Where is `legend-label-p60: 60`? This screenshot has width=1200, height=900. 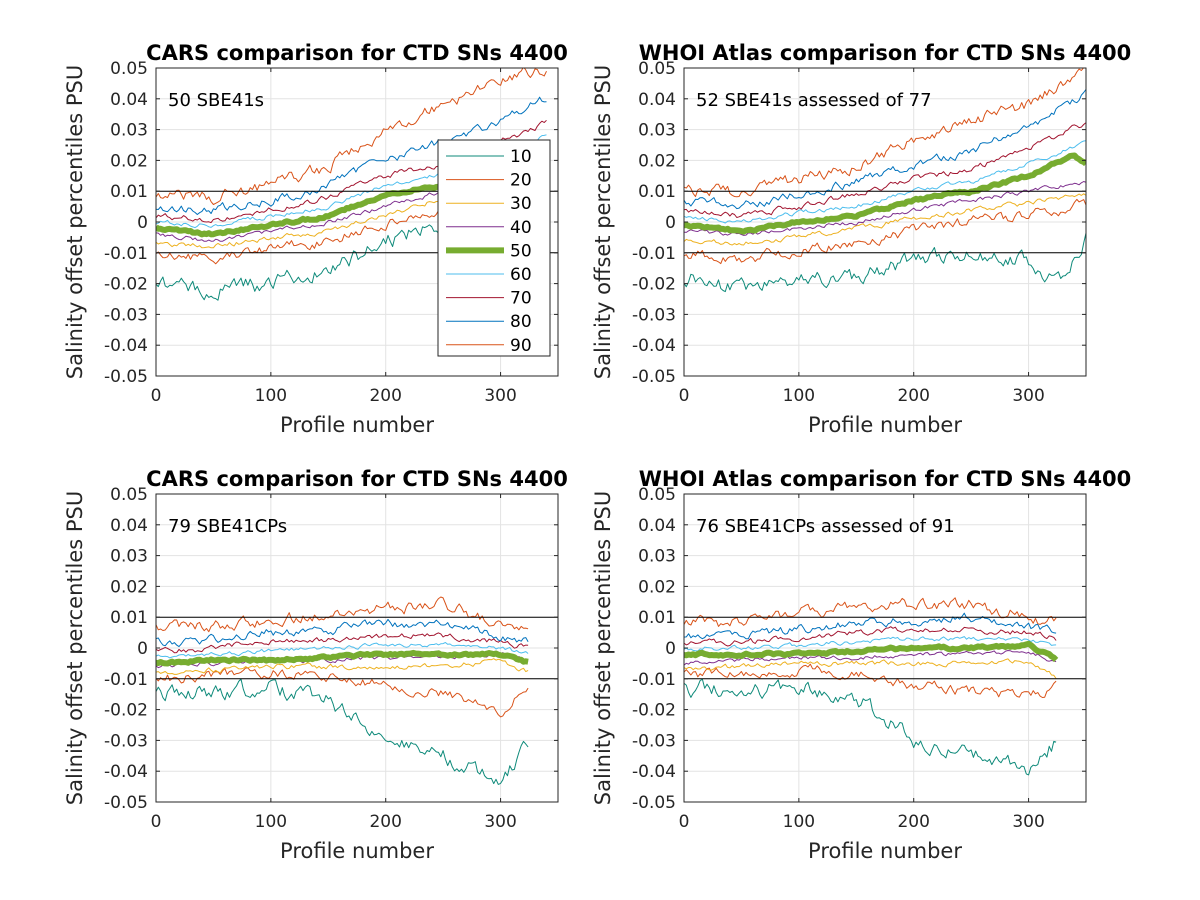 legend-label-p60: 60 is located at coordinates (521, 275).